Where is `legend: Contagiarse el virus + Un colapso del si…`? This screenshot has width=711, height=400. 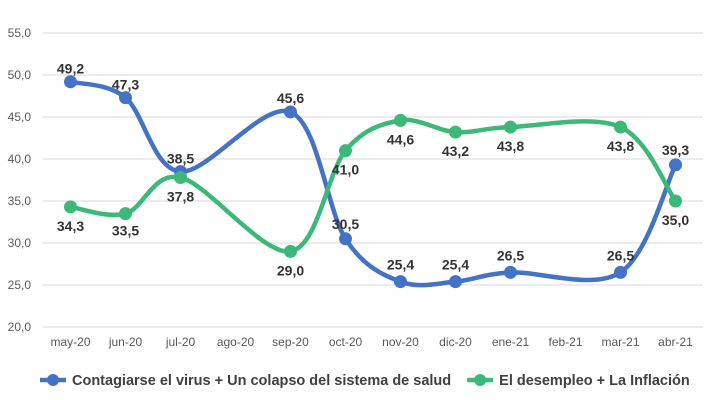 legend: Contagiarse el virus + Un colapso del si… is located at coordinates (365, 381).